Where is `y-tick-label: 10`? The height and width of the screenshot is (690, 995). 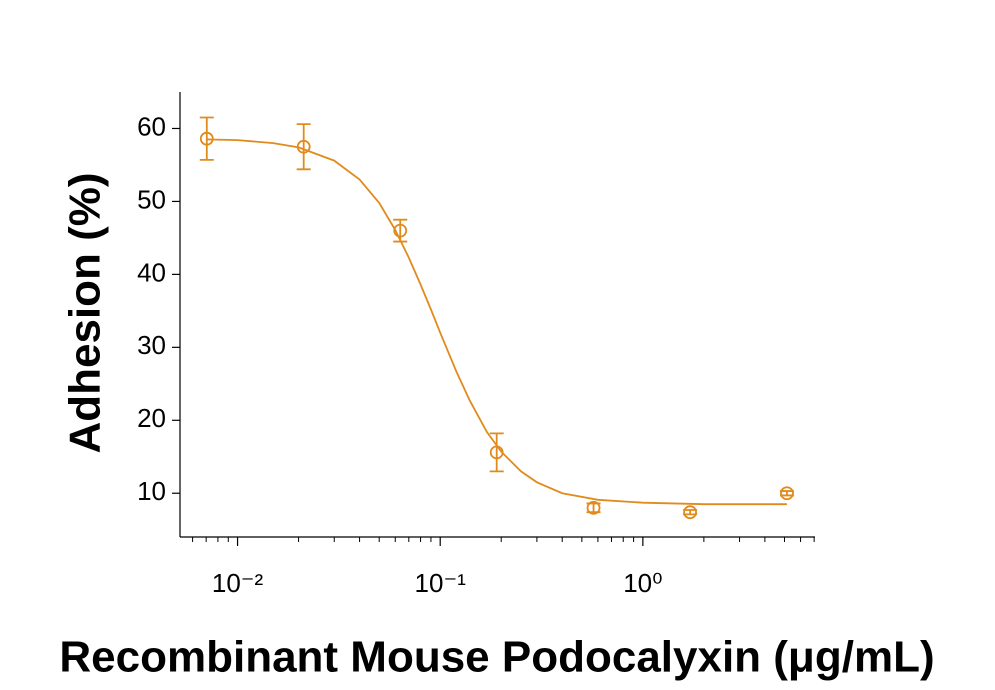 y-tick-label: 10 is located at coordinates (151, 491).